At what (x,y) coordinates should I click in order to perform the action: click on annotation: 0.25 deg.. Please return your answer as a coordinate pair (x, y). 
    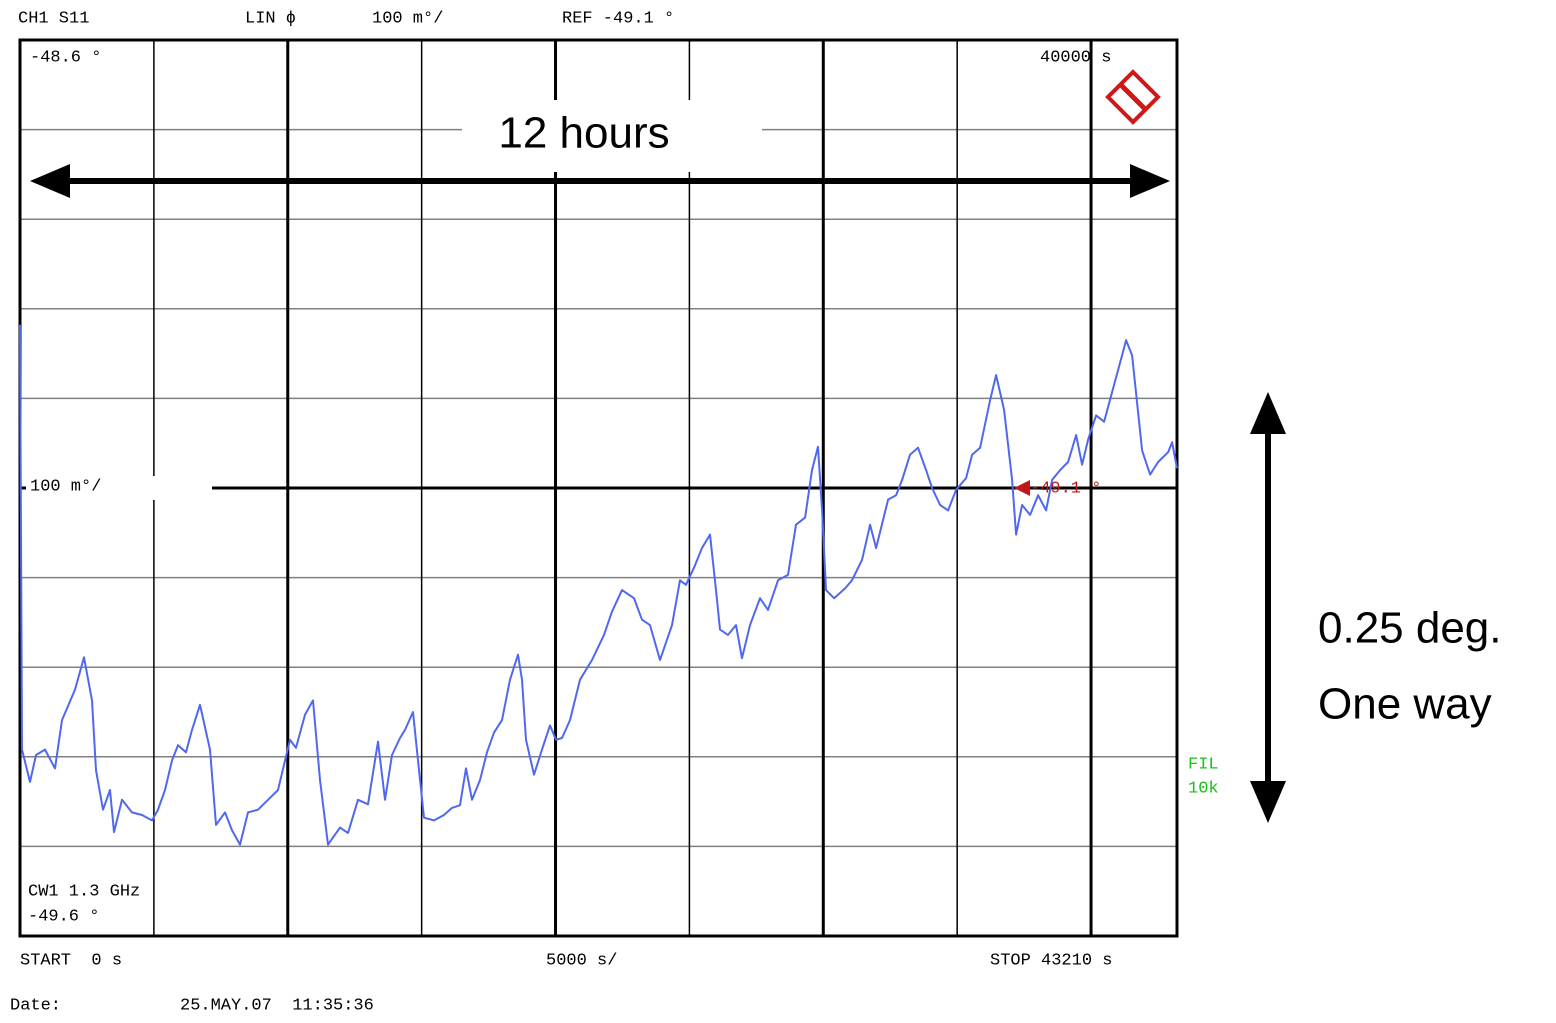
    Looking at the image, I should click on (1410, 628).